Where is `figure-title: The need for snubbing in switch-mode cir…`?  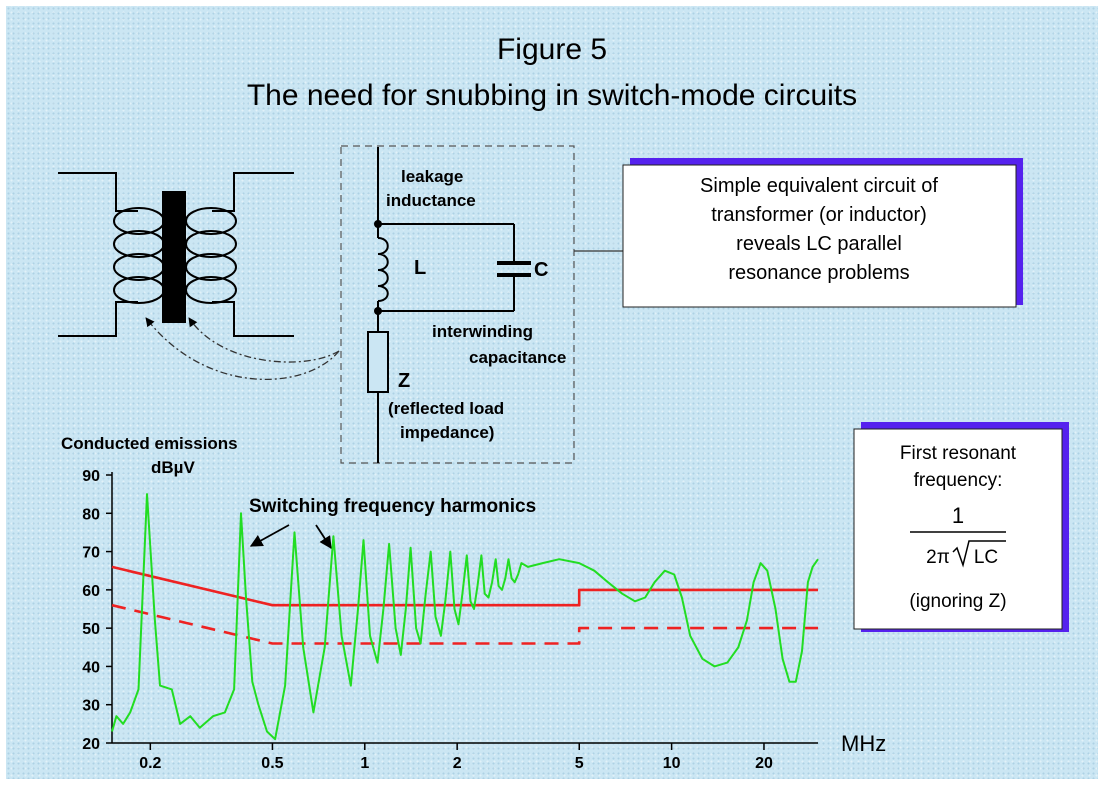 figure-title: The need for snubbing in switch-mode cir… is located at coordinates (552, 95).